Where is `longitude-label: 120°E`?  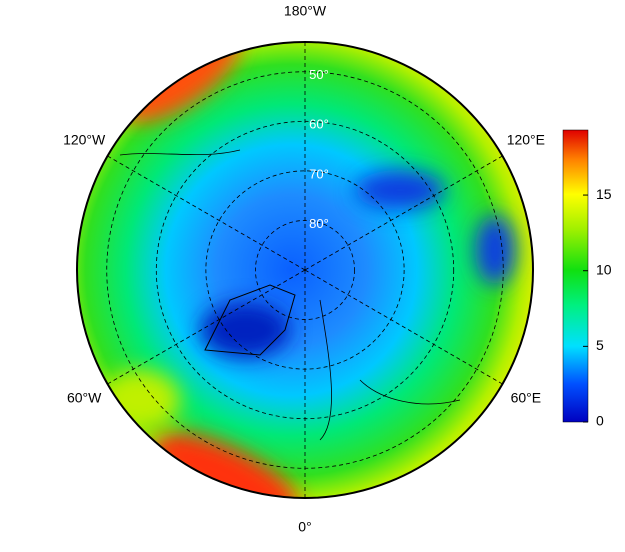
longitude-label: 120°E is located at coordinates (526, 140).